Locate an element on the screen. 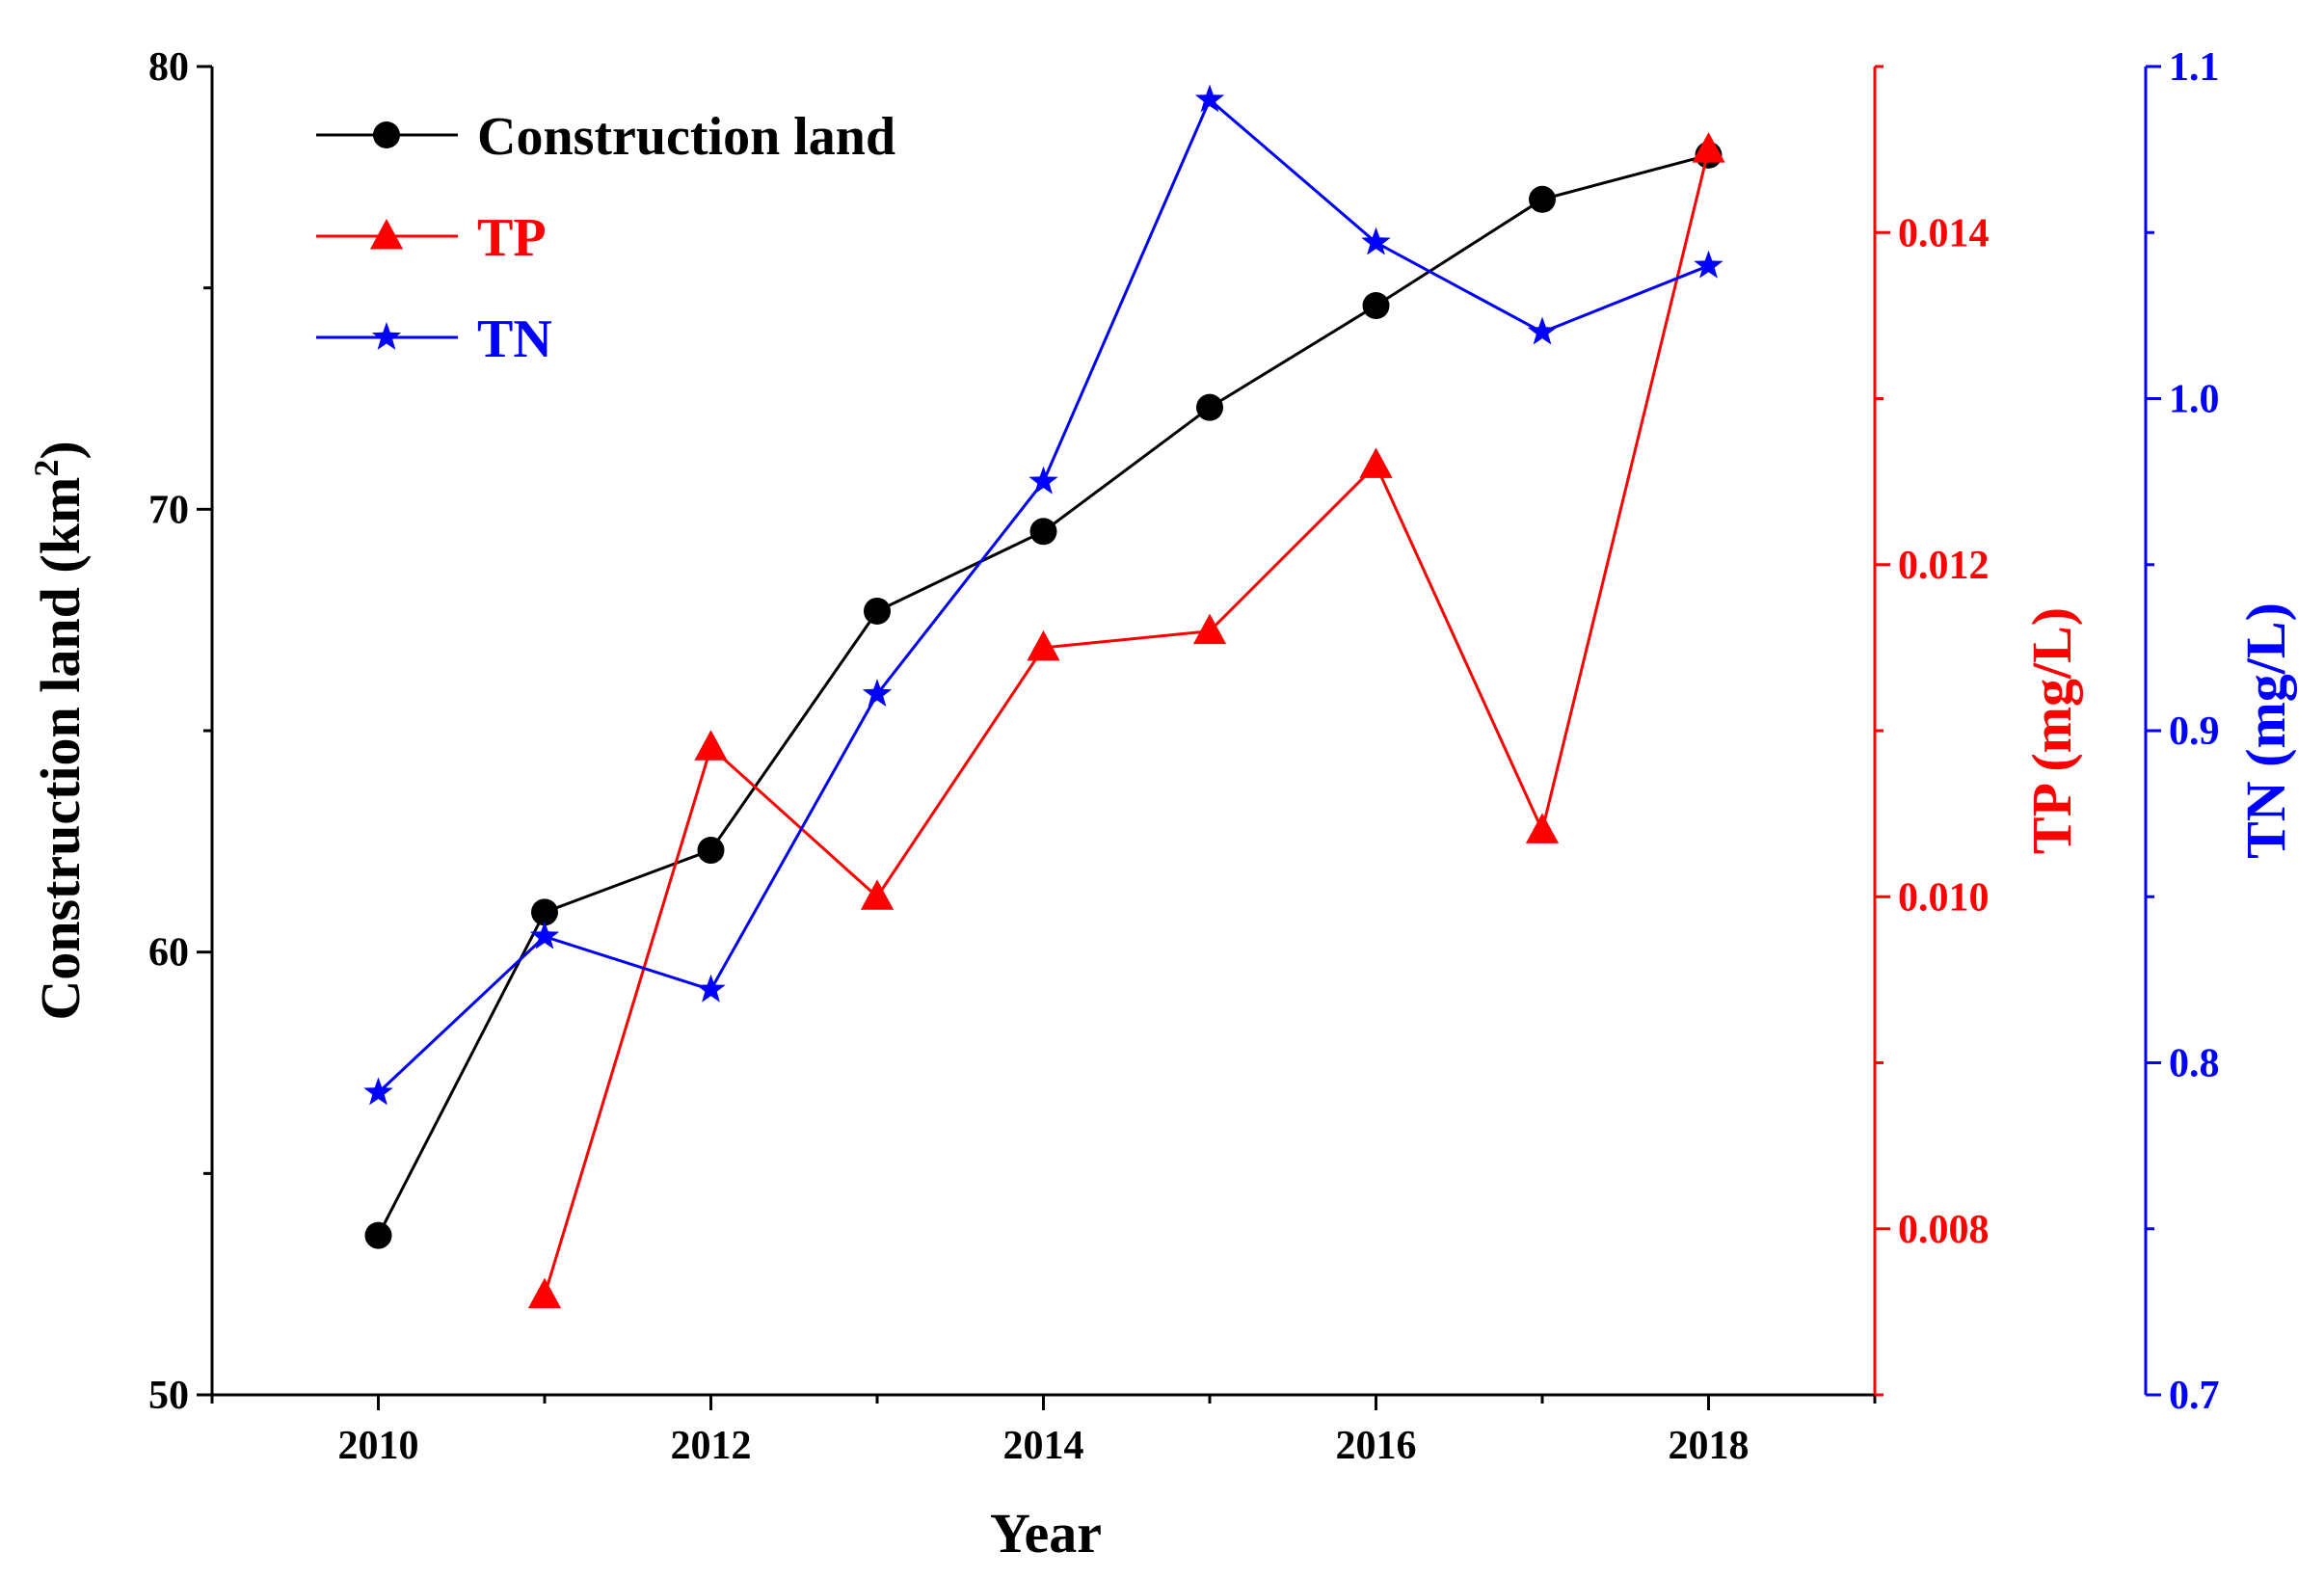 The width and height of the screenshot is (2324, 1578). left-y-axis-title: Construction land (km2) is located at coordinates (59, 730).